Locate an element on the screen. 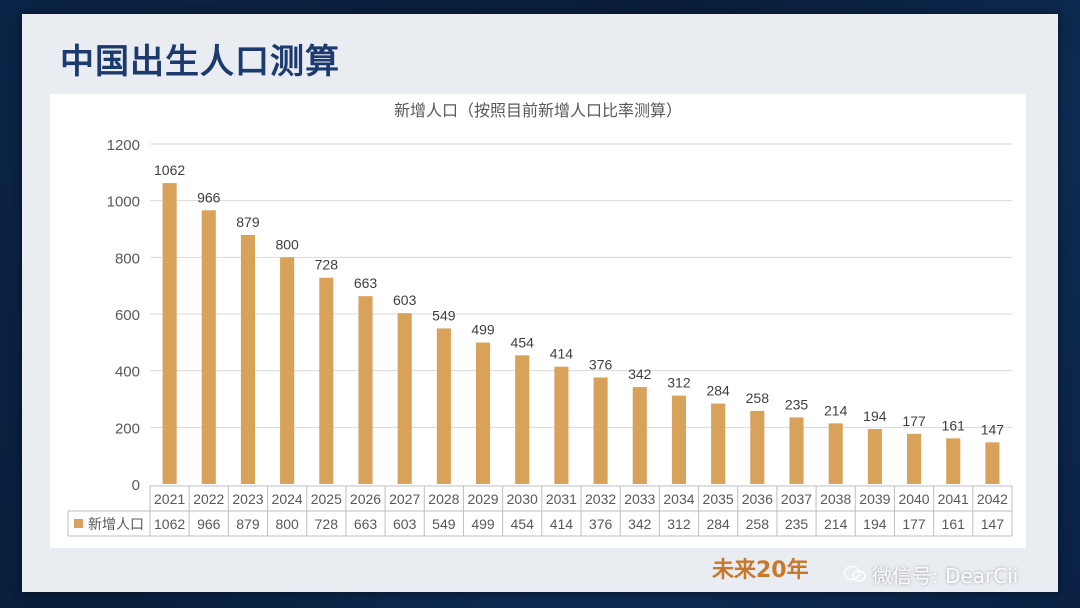 Image resolution: width=1080 pixels, height=608 pixels. table-cell: 454 is located at coordinates (523, 524).